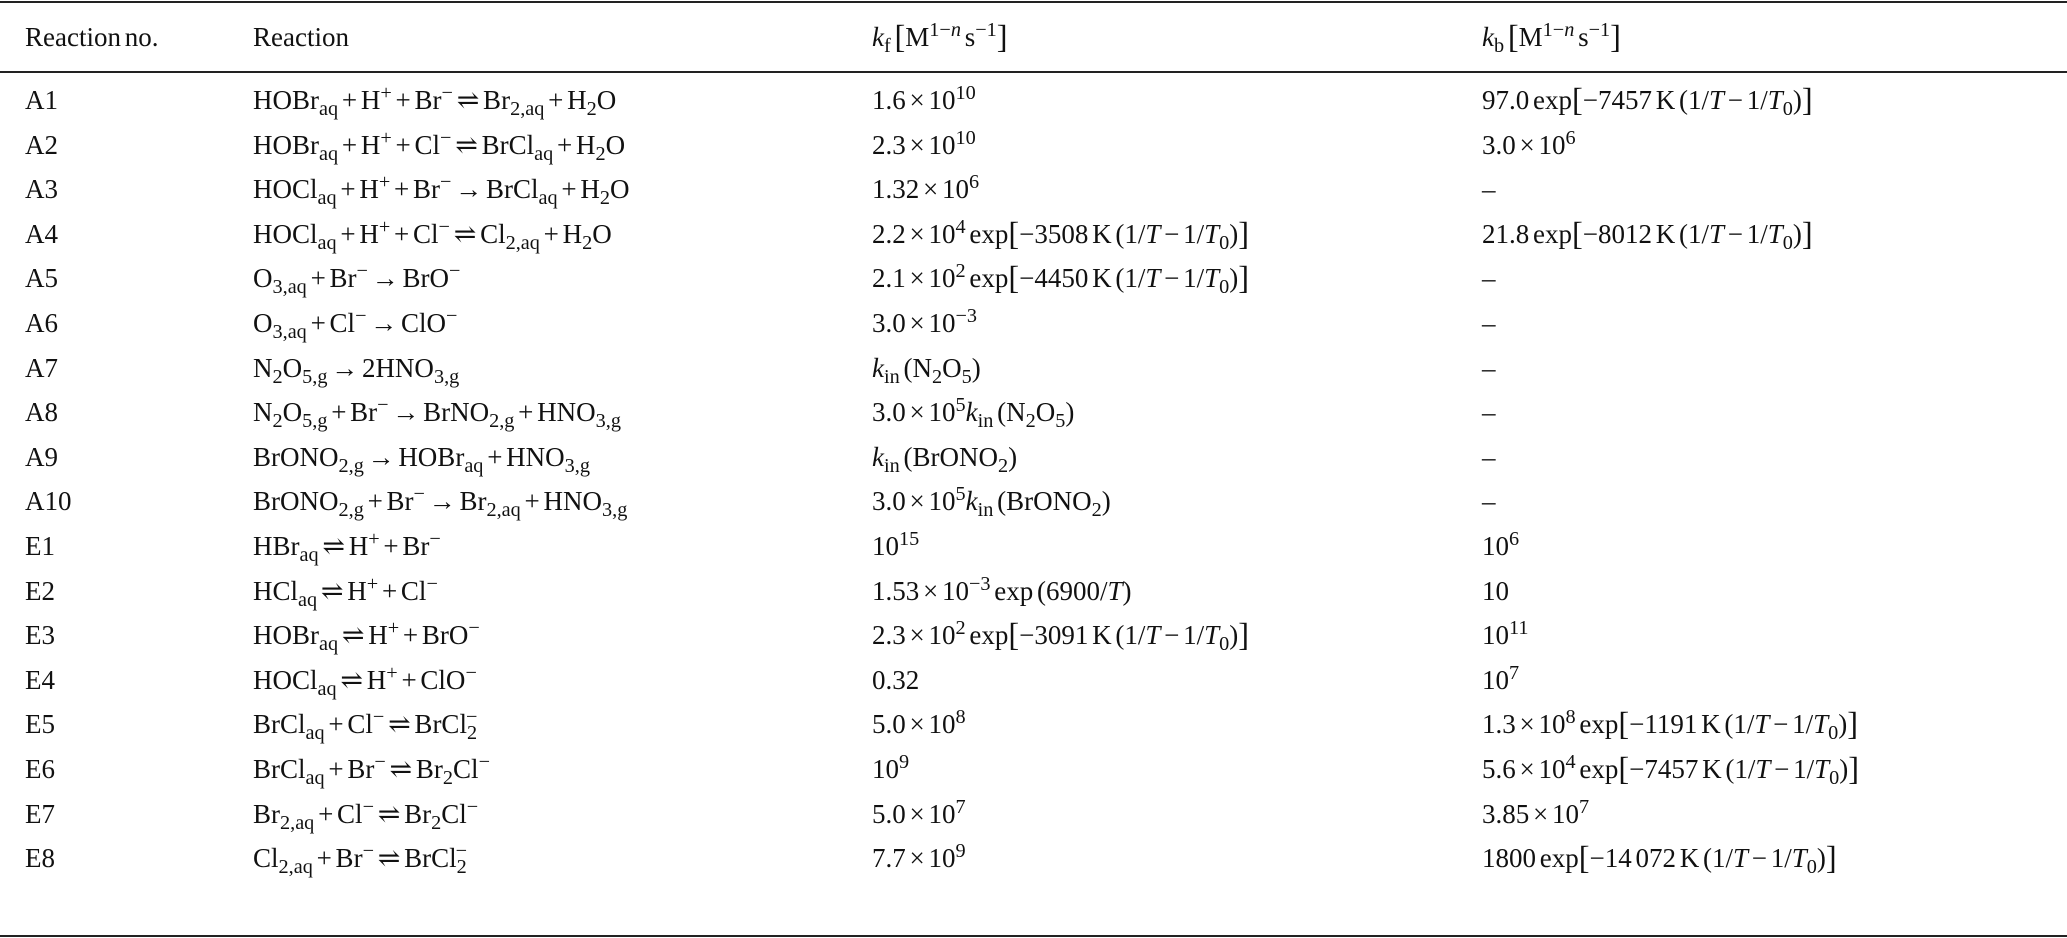 The width and height of the screenshot is (2067, 938). What do you see at coordinates (48, 501) in the screenshot?
I see `reaction-no-cell: A10` at bounding box center [48, 501].